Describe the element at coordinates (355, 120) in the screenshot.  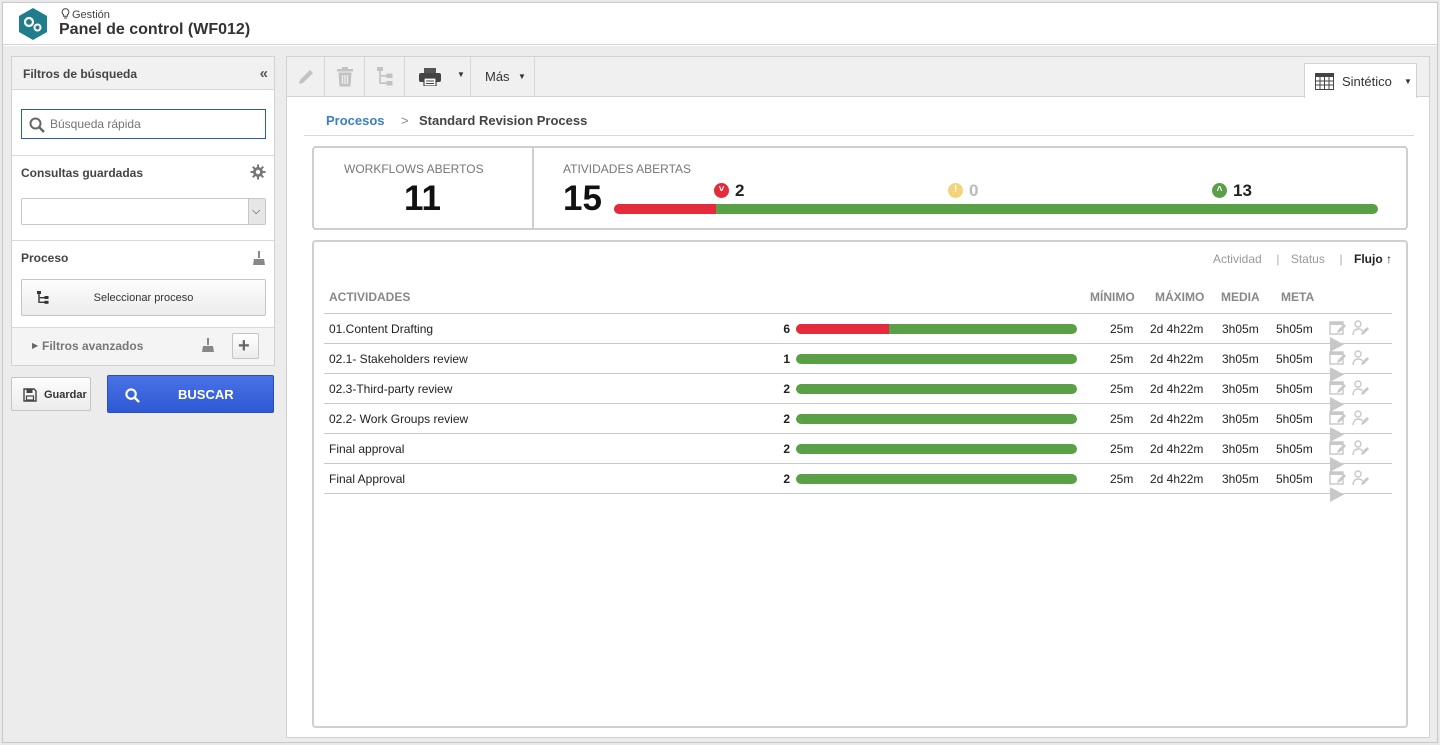
I see `breadcrumb-processes-link: Procesos` at that location.